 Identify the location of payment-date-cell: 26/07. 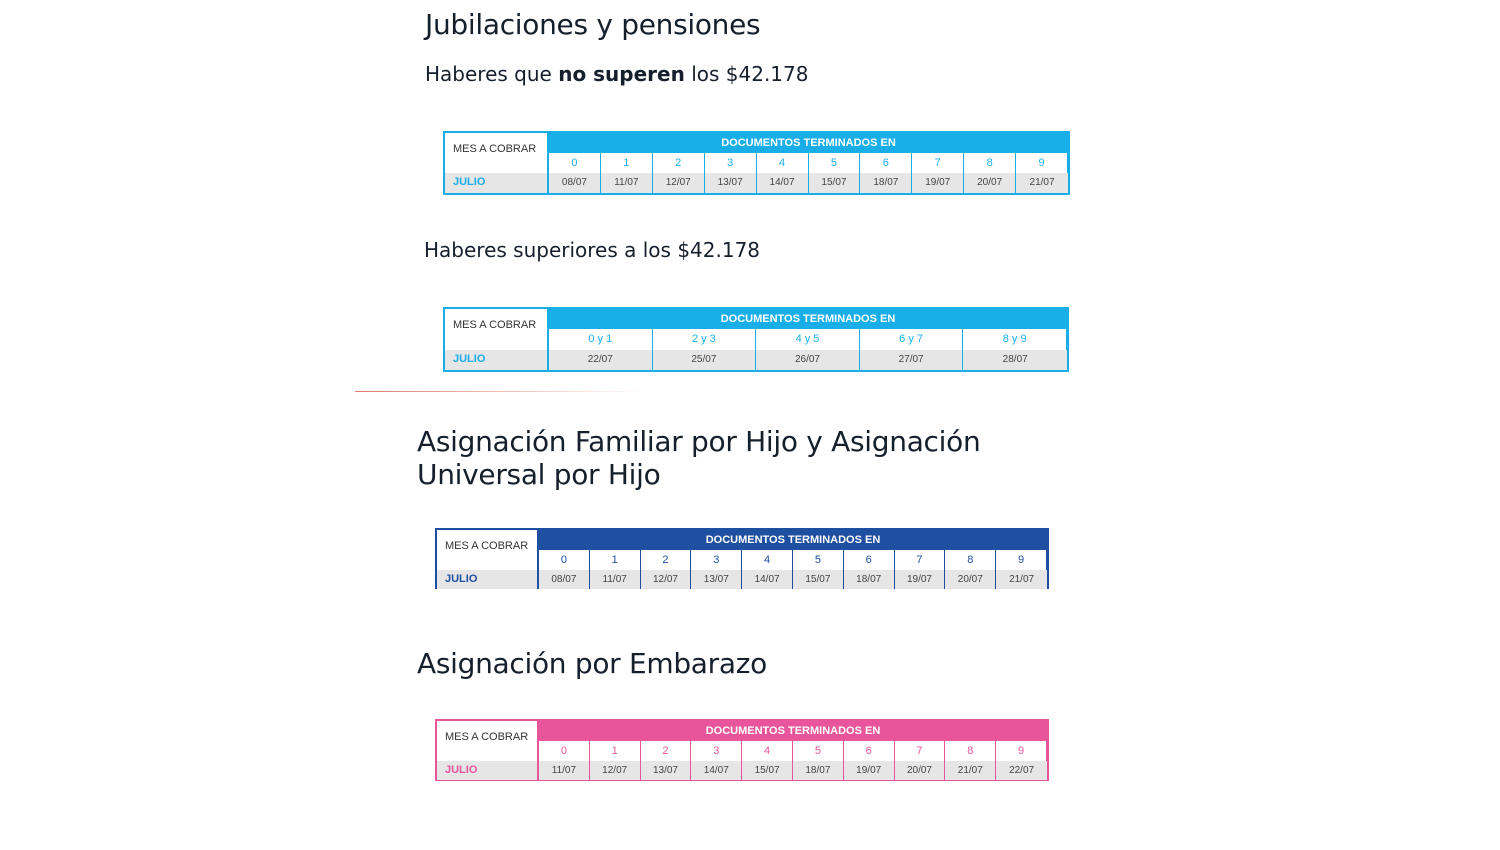
(808, 359).